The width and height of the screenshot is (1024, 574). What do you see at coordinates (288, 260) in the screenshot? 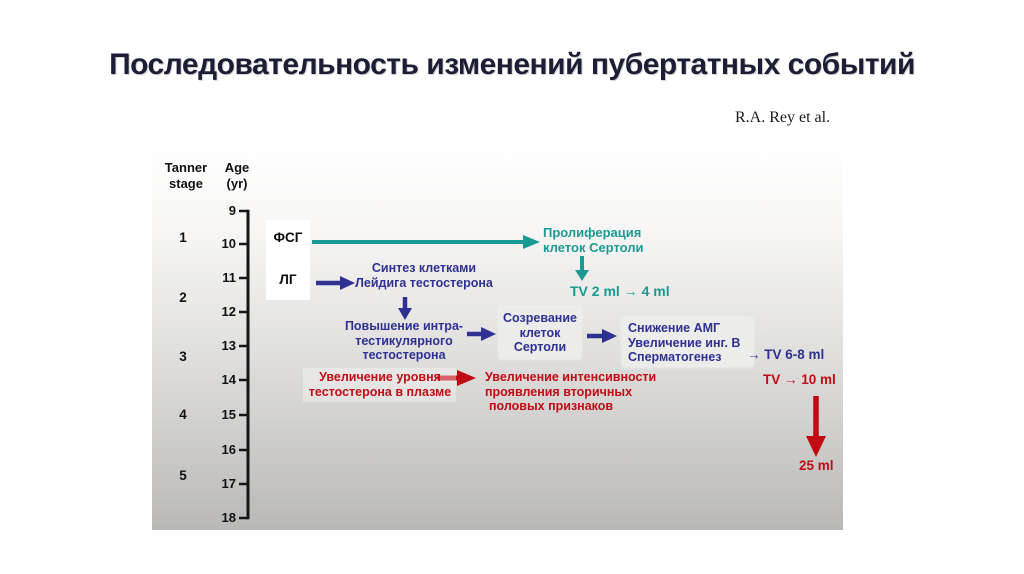
I see `hormone-label-box` at bounding box center [288, 260].